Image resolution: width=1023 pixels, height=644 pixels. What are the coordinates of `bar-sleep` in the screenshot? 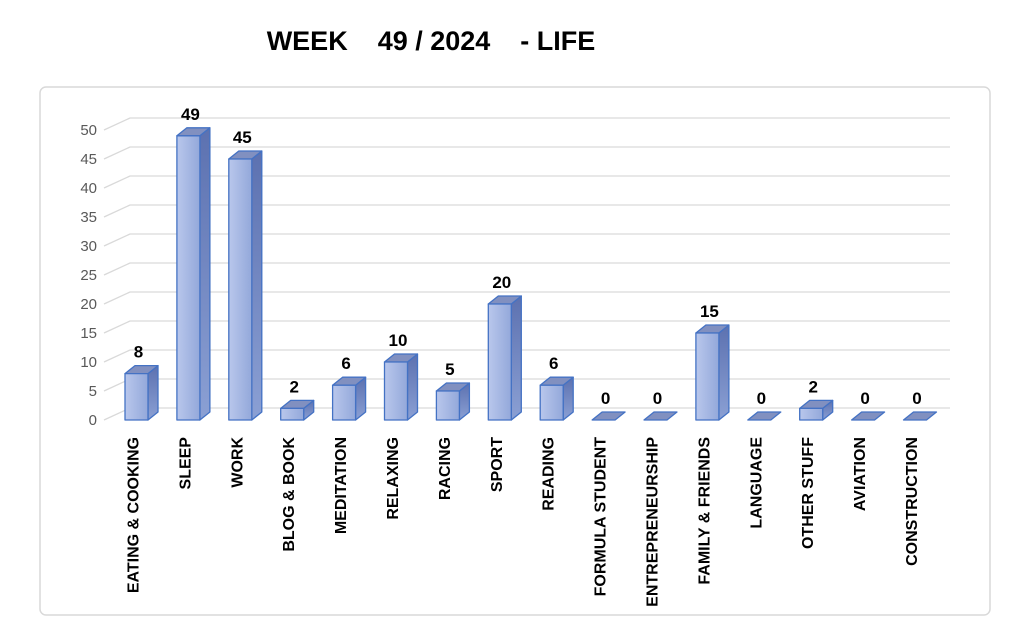 It's located at (193, 274).